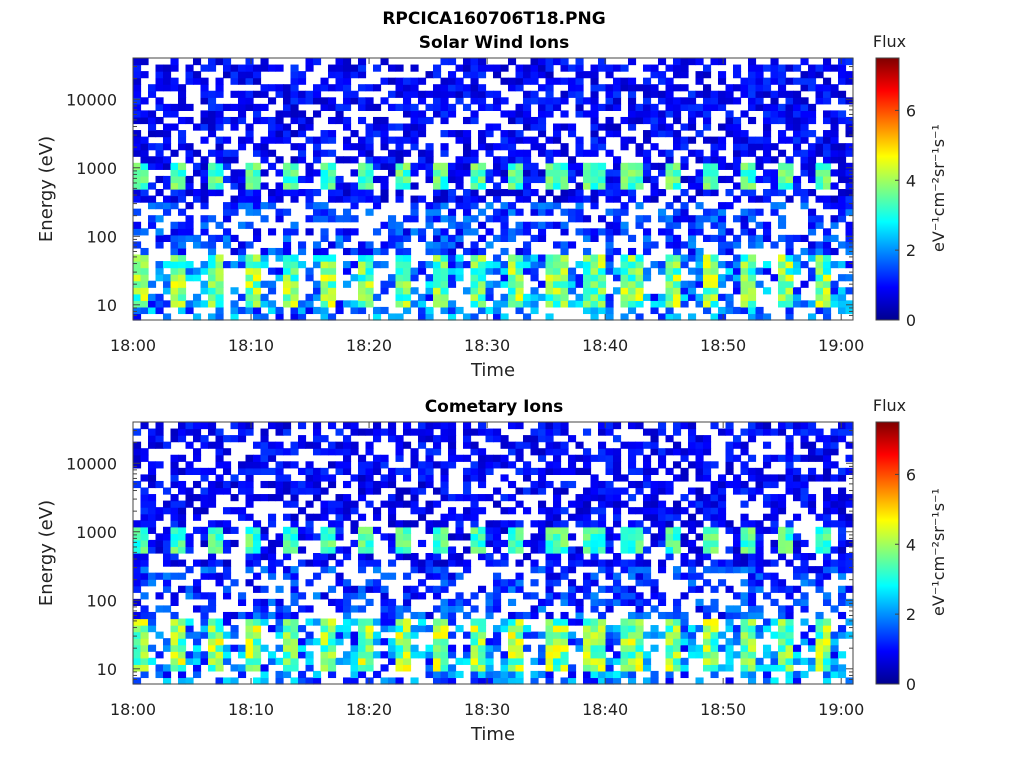  I want to click on x-tick-label: 18:10, so click(251, 709).